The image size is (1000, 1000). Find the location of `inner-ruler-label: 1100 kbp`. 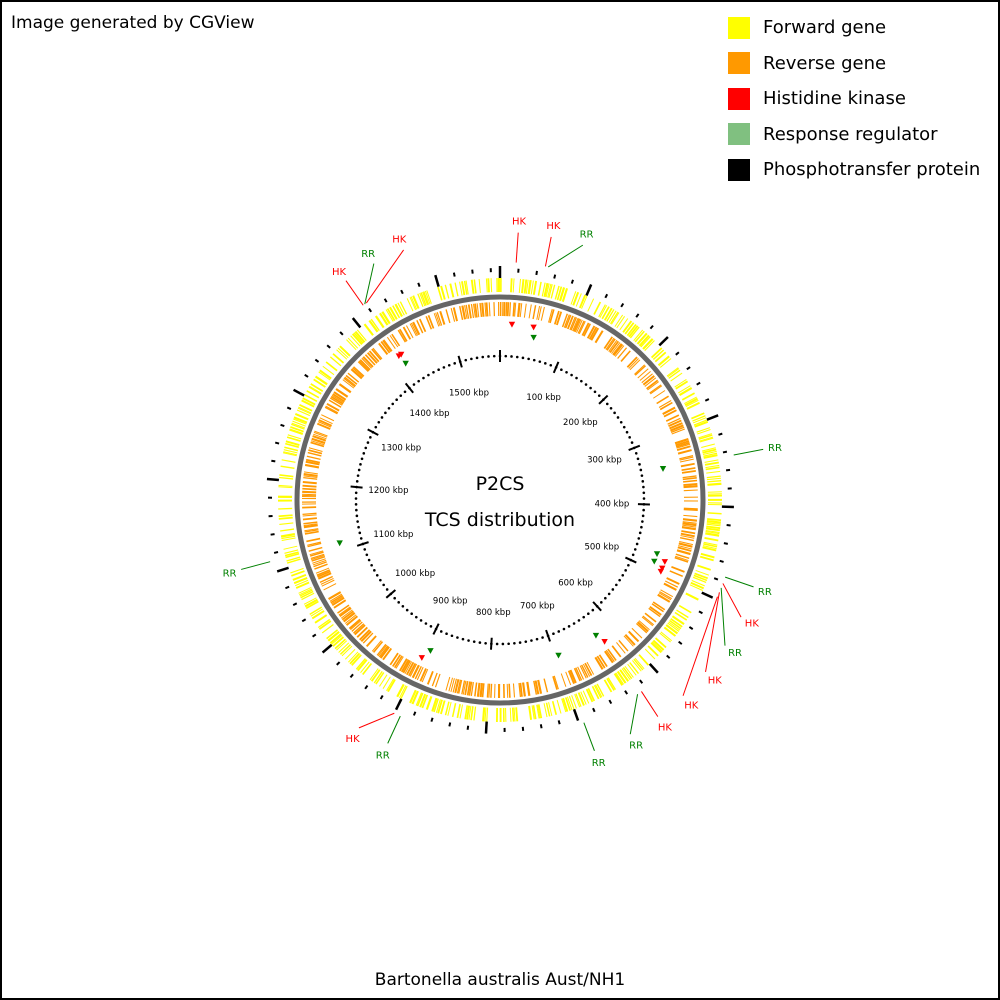

inner-ruler-label: 1100 kbp is located at coordinates (393, 535).